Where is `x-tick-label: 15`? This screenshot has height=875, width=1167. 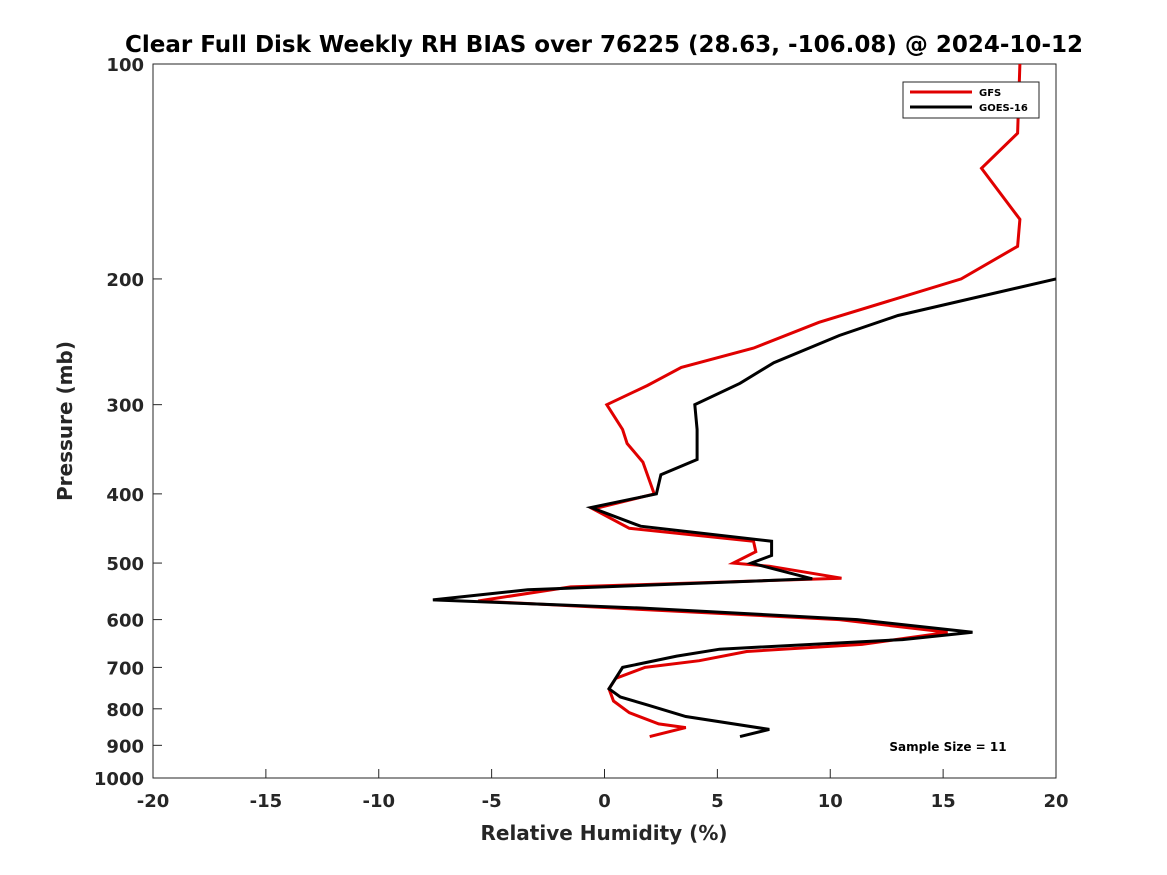 x-tick-label: 15 is located at coordinates (943, 801).